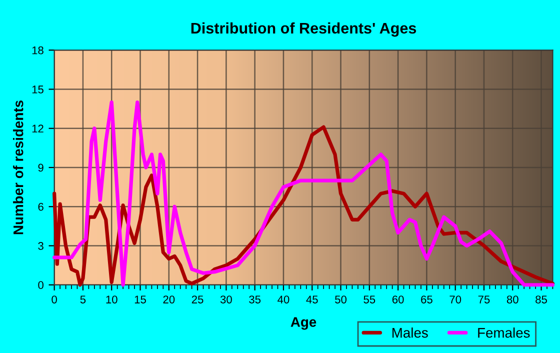 The image size is (560, 353). Describe the element at coordinates (41, 285) in the screenshot. I see `y-tick-label: 0` at that location.